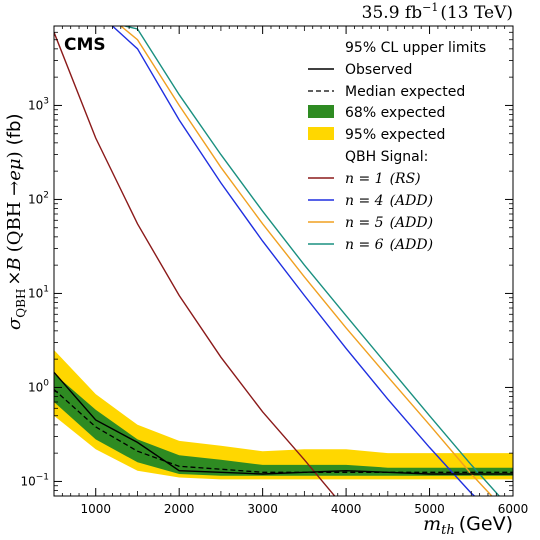  I want to click on x-tick-label: 5000, so click(429, 509).